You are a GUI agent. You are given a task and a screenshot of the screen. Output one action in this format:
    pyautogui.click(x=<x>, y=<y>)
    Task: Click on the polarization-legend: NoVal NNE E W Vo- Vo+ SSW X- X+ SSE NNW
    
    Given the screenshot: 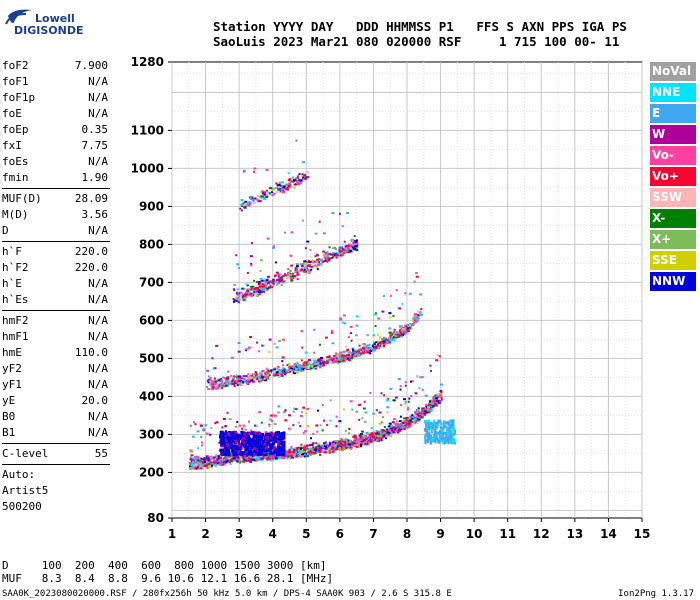 What is the action you would take?
    pyautogui.click(x=673, y=177)
    